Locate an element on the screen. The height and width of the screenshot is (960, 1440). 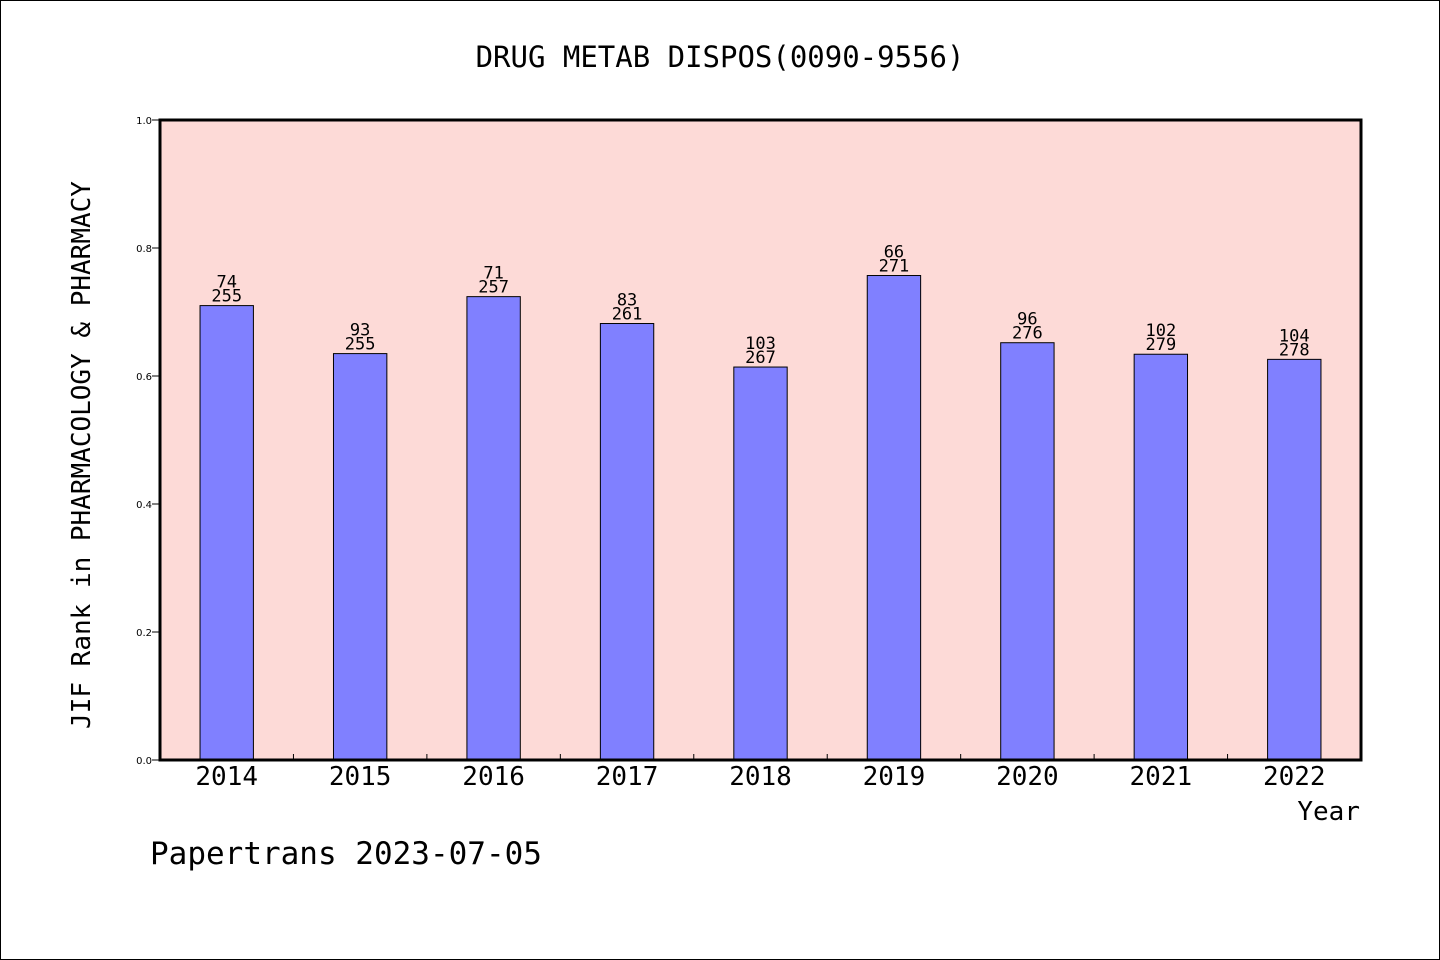
x-tick-label: 2015 is located at coordinates (360, 777).